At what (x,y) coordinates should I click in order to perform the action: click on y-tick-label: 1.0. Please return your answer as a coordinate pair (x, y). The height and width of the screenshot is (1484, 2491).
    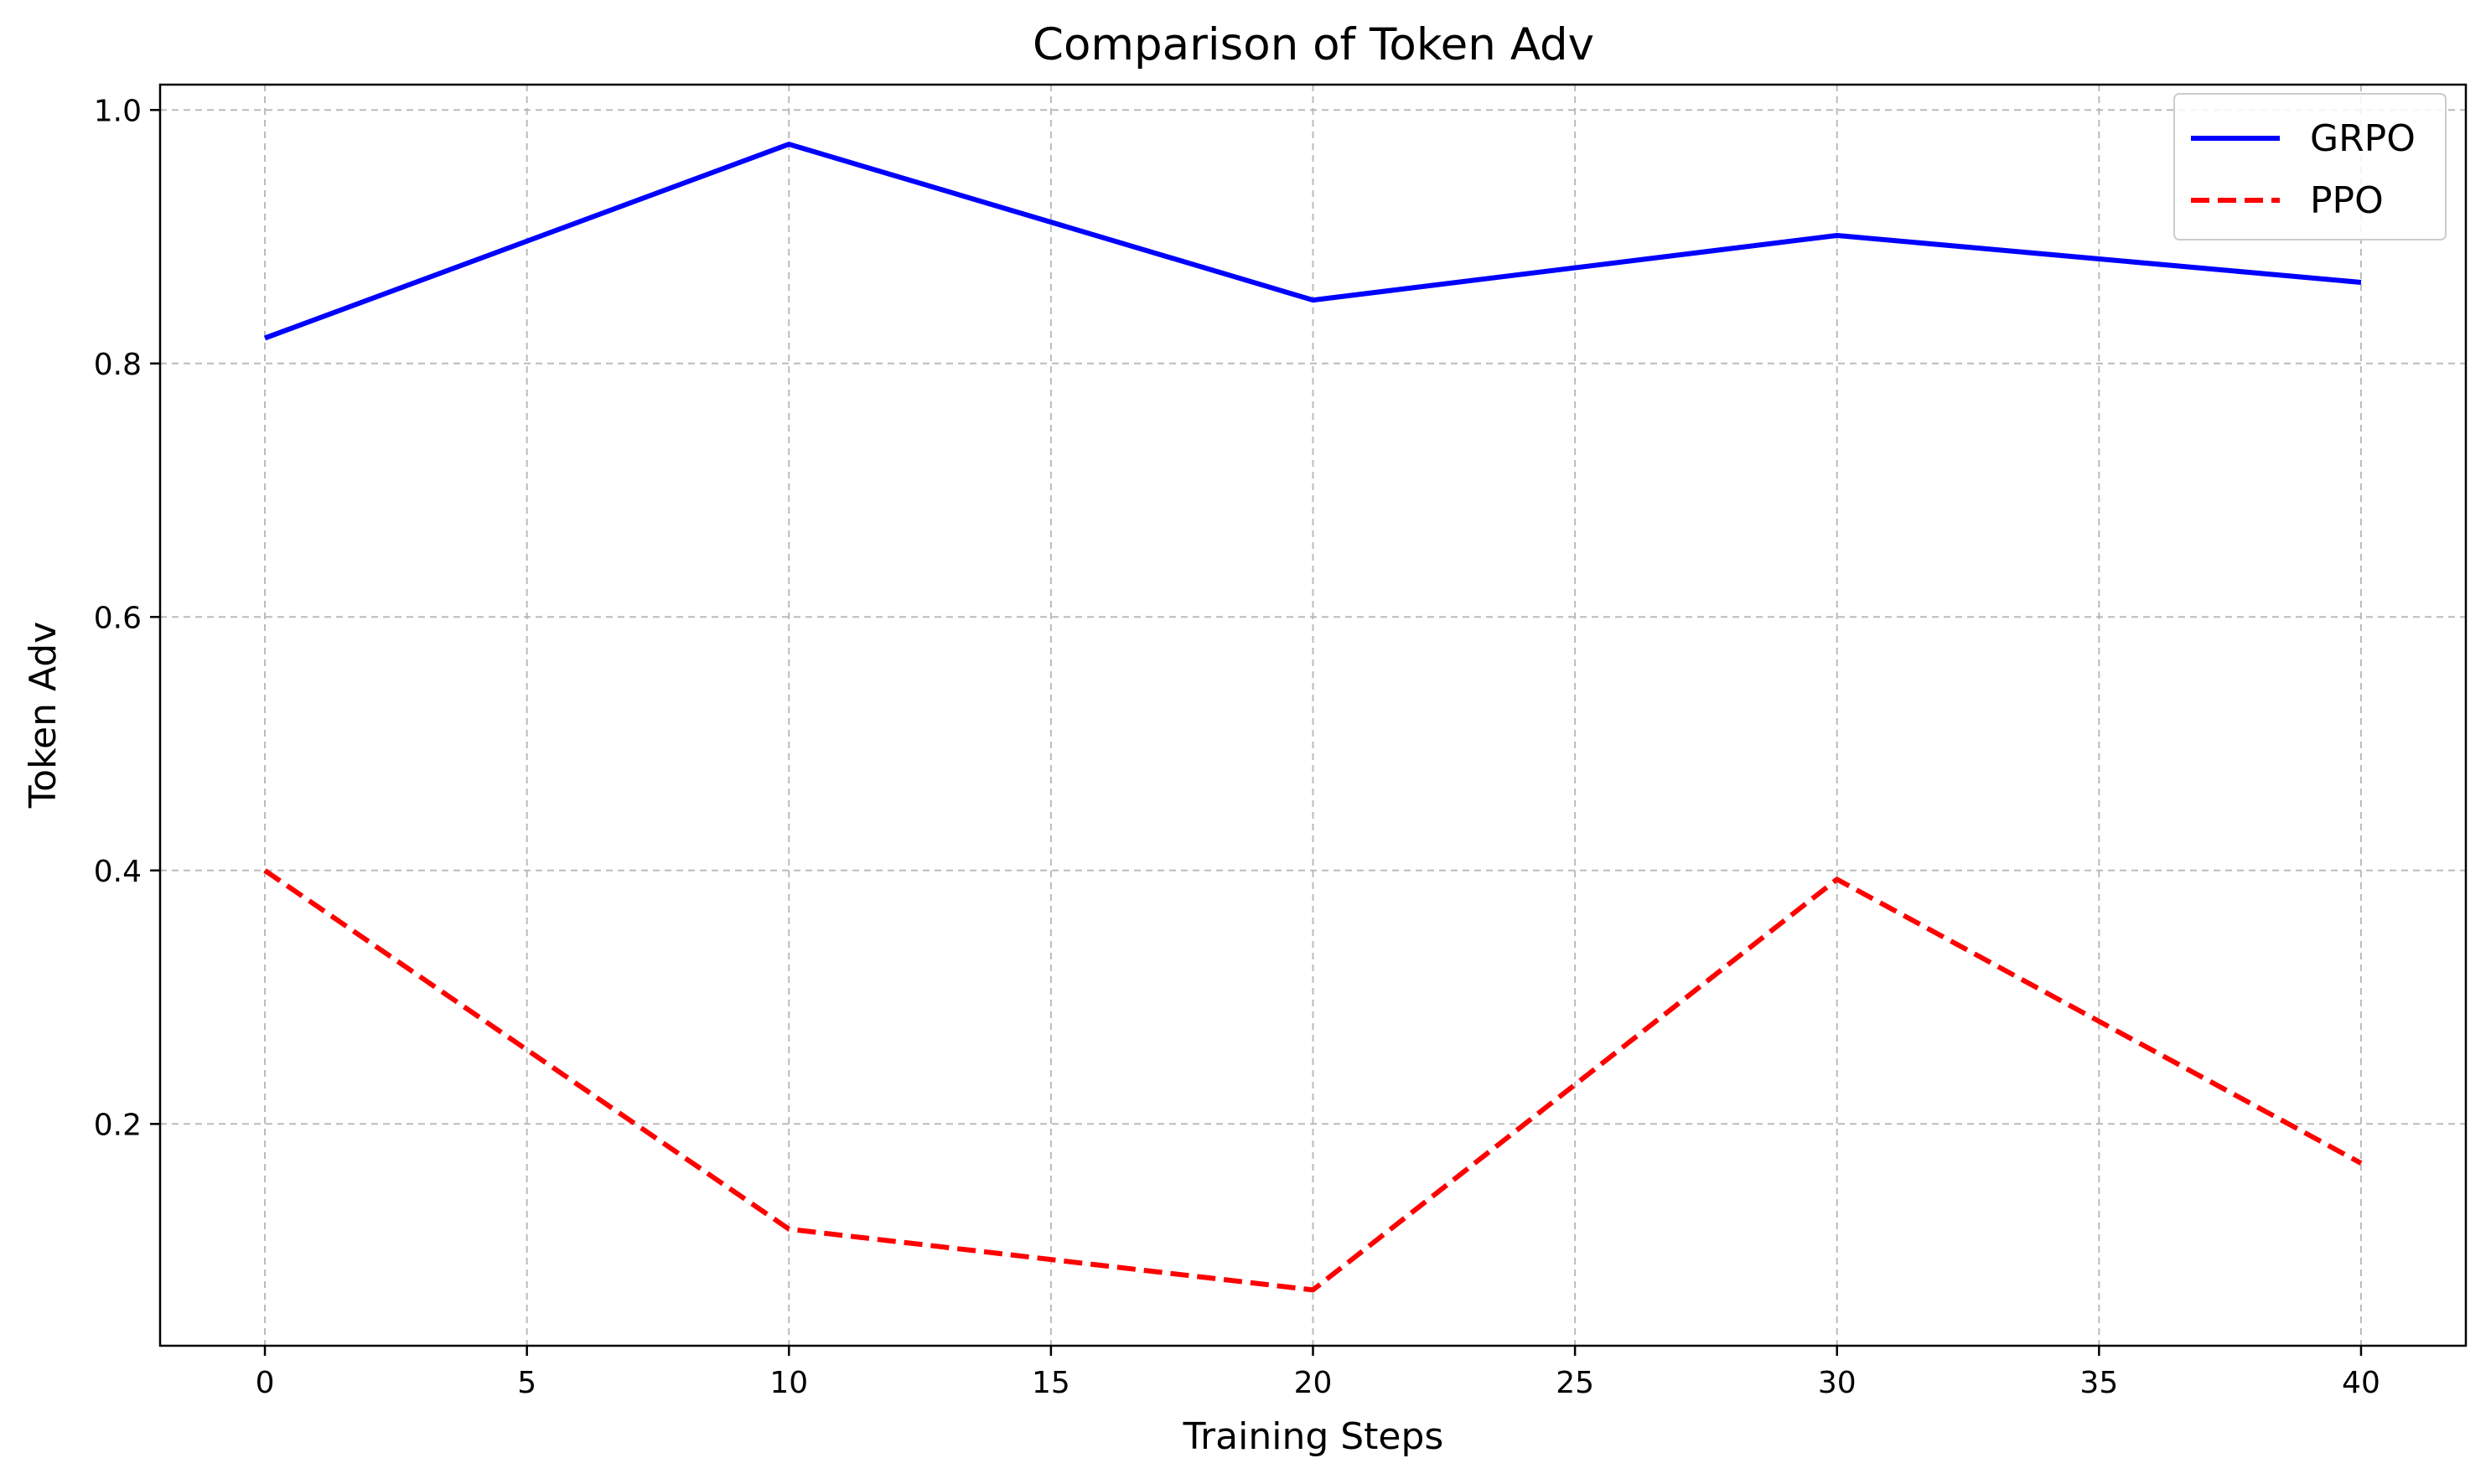
    Looking at the image, I should click on (118, 111).